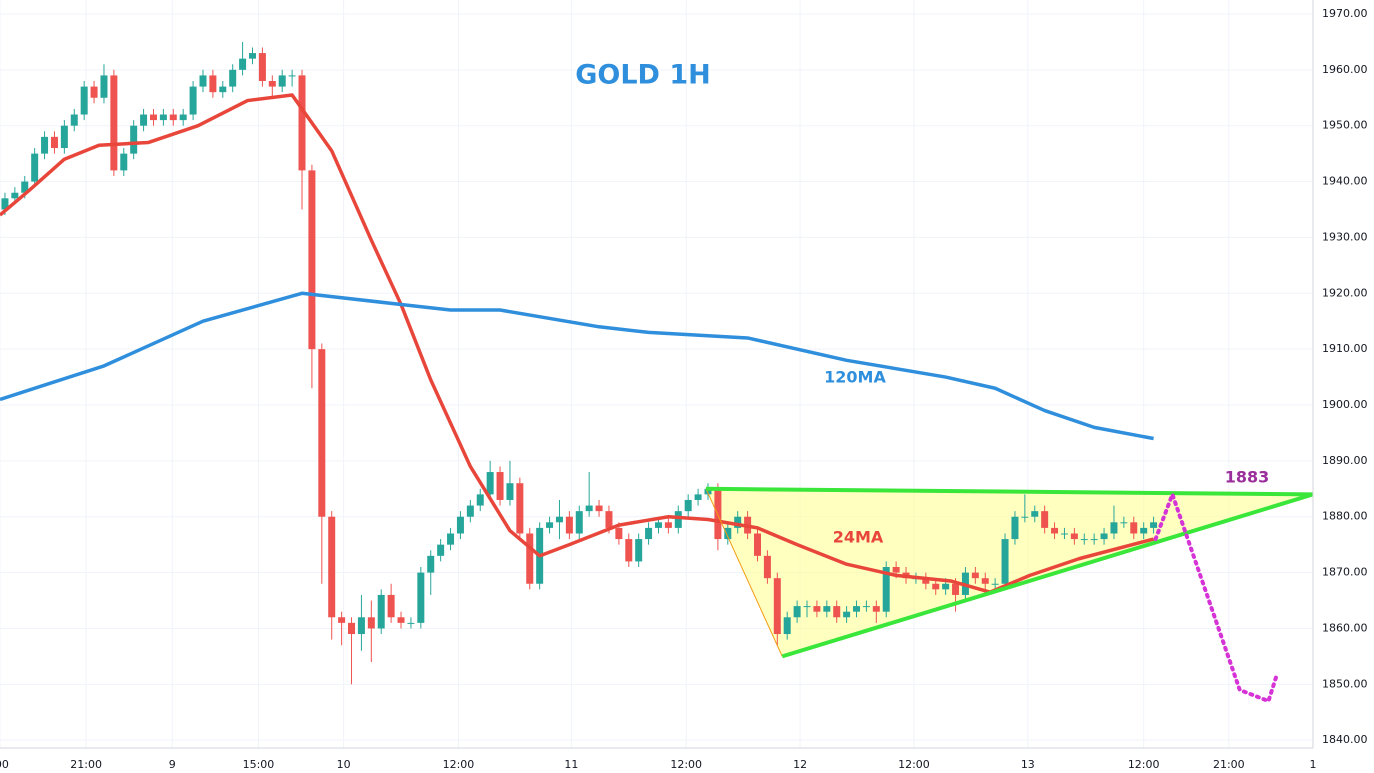 The height and width of the screenshot is (773, 1374). What do you see at coordinates (1345, 739) in the screenshot?
I see `y-tick-label: 1840.00` at bounding box center [1345, 739].